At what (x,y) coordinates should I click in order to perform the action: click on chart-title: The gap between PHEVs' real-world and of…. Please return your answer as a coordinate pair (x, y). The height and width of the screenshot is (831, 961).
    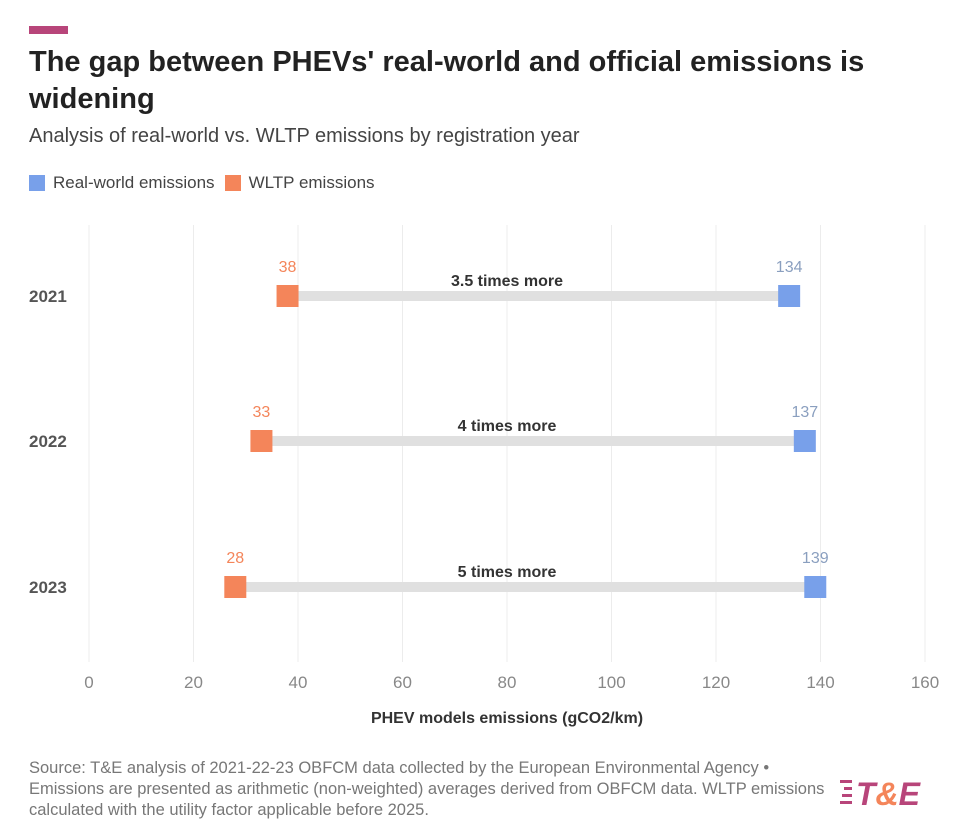
    Looking at the image, I should click on (447, 80).